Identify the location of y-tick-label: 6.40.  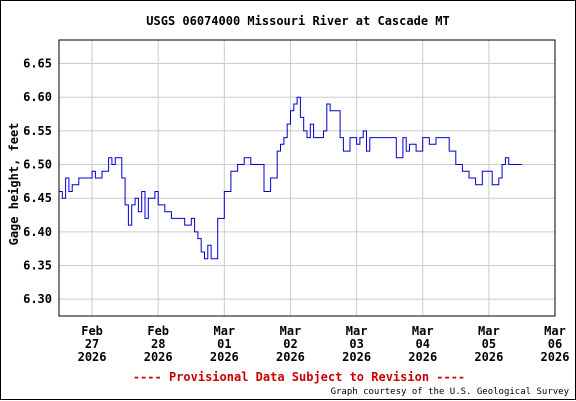
(37, 232).